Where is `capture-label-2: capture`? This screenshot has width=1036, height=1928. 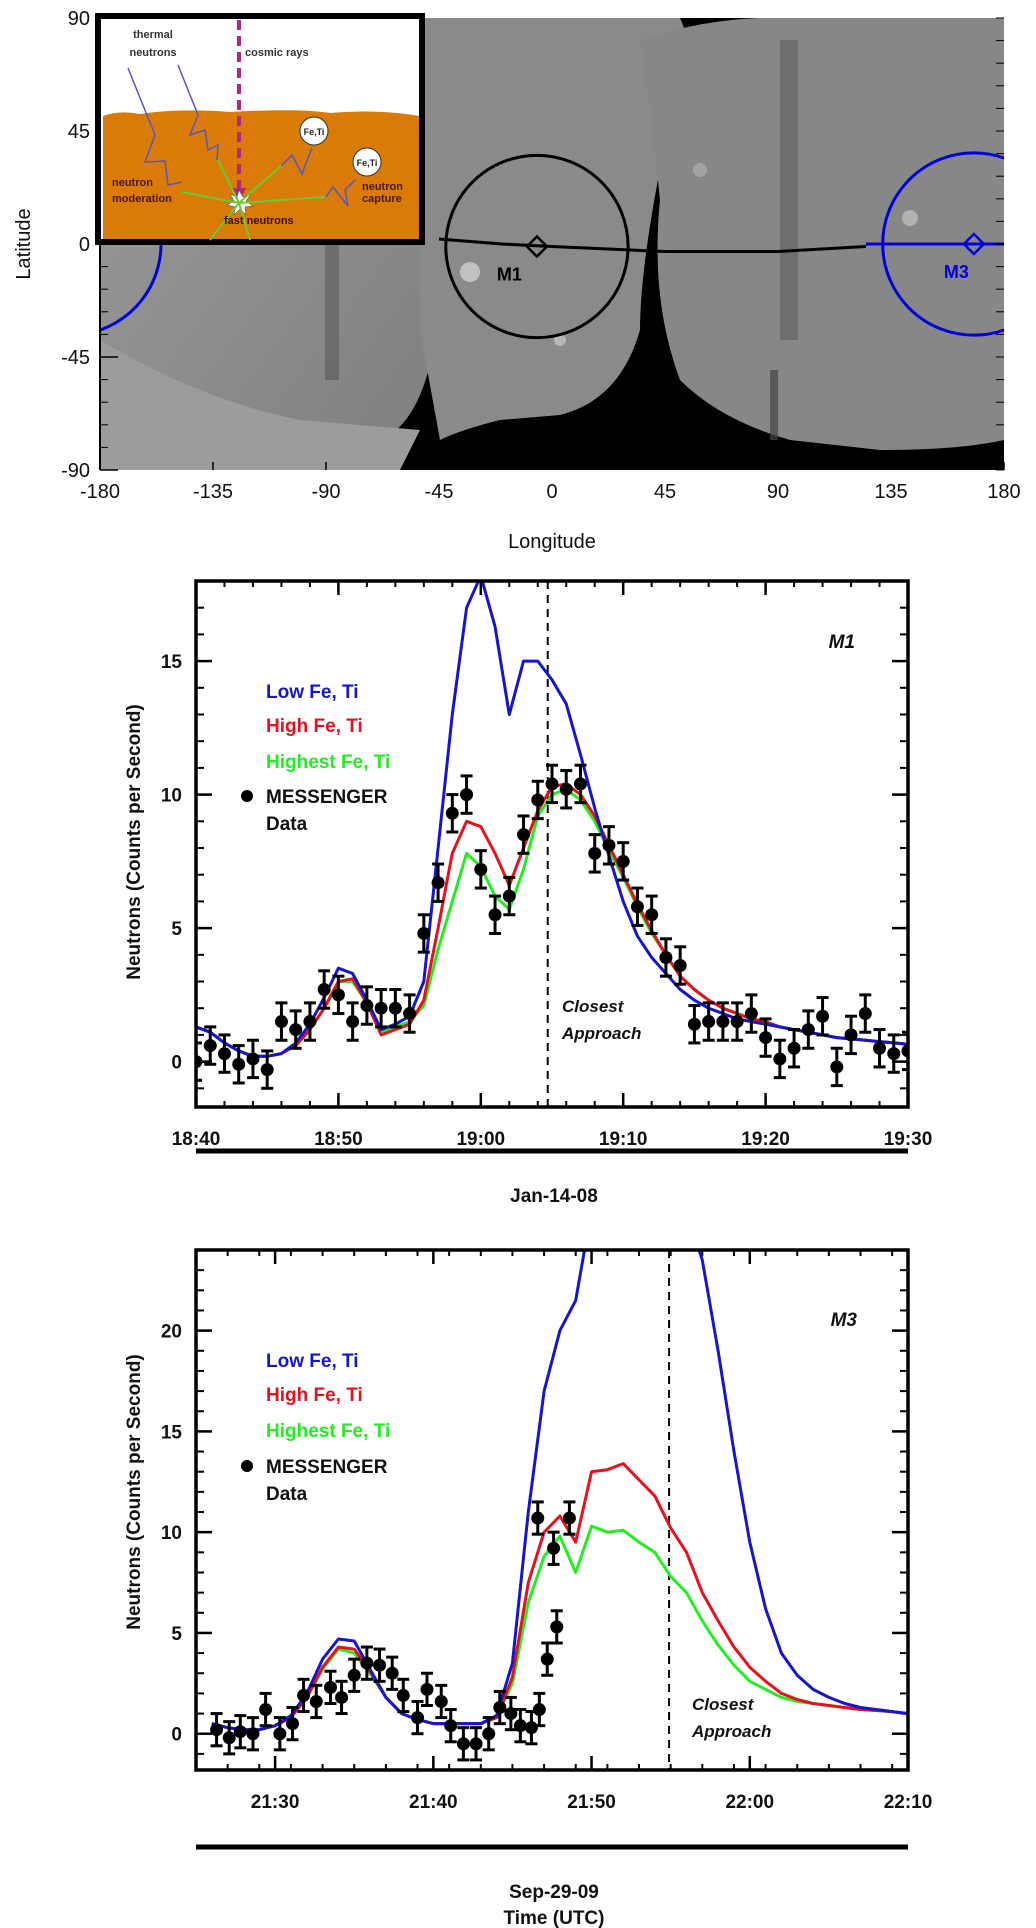 capture-label-2: capture is located at coordinates (382, 199).